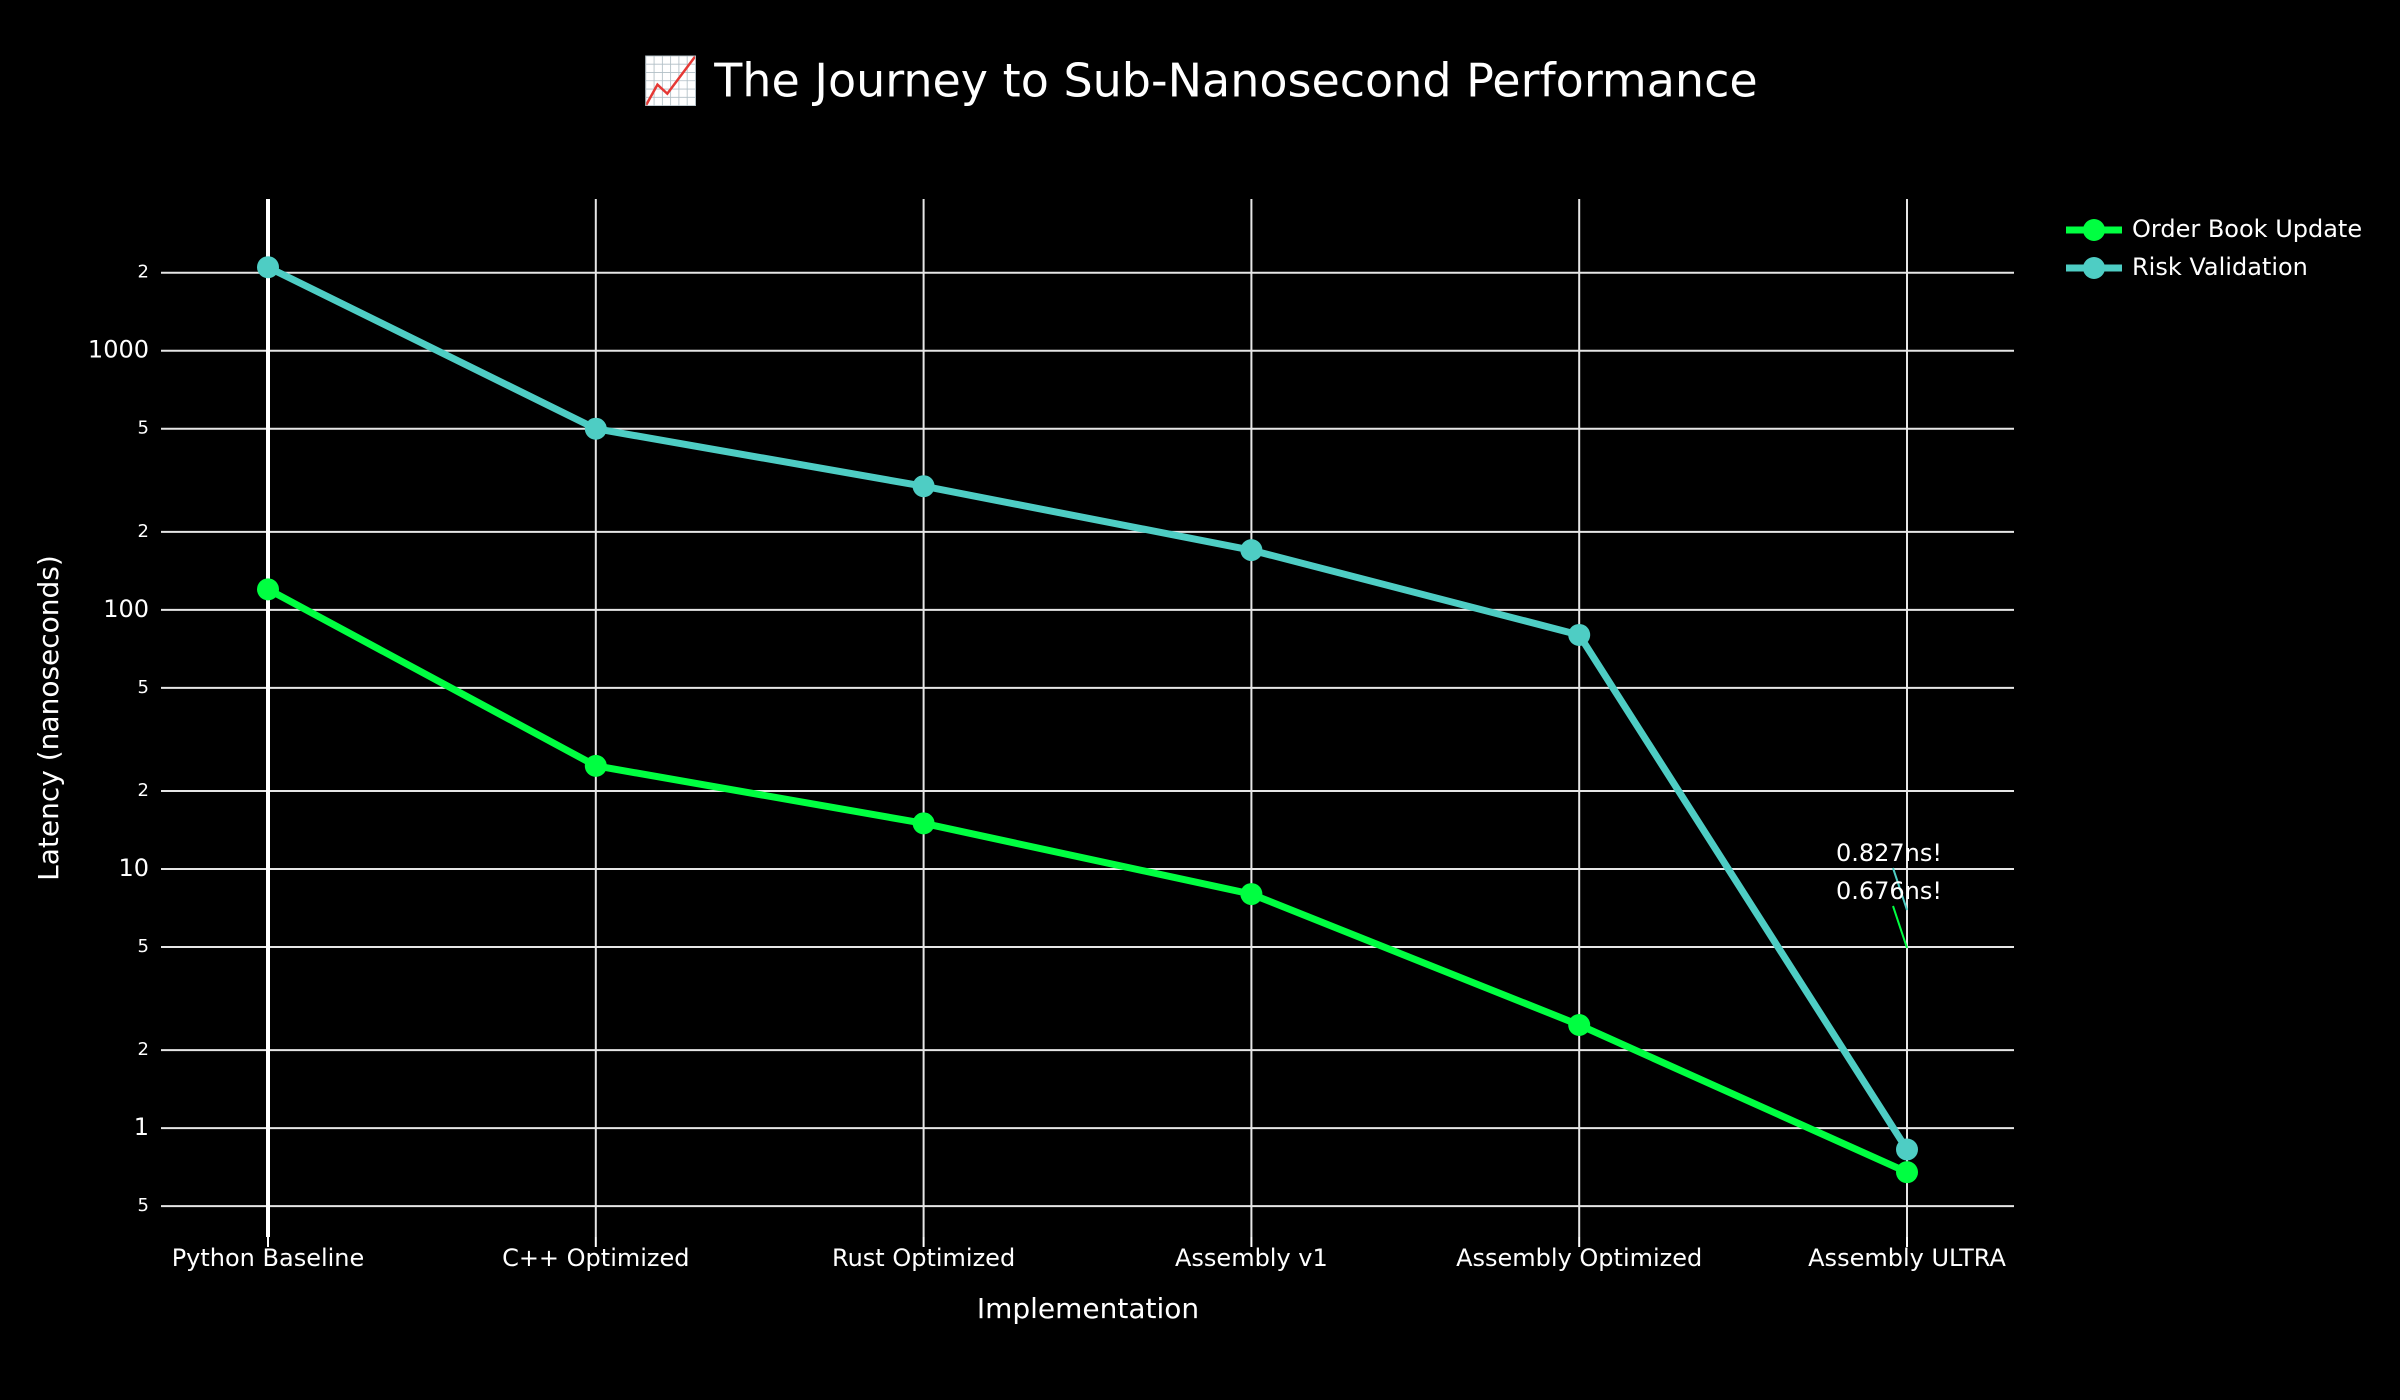  What do you see at coordinates (133, 868) in the screenshot?
I see `y-tick-label: 10` at bounding box center [133, 868].